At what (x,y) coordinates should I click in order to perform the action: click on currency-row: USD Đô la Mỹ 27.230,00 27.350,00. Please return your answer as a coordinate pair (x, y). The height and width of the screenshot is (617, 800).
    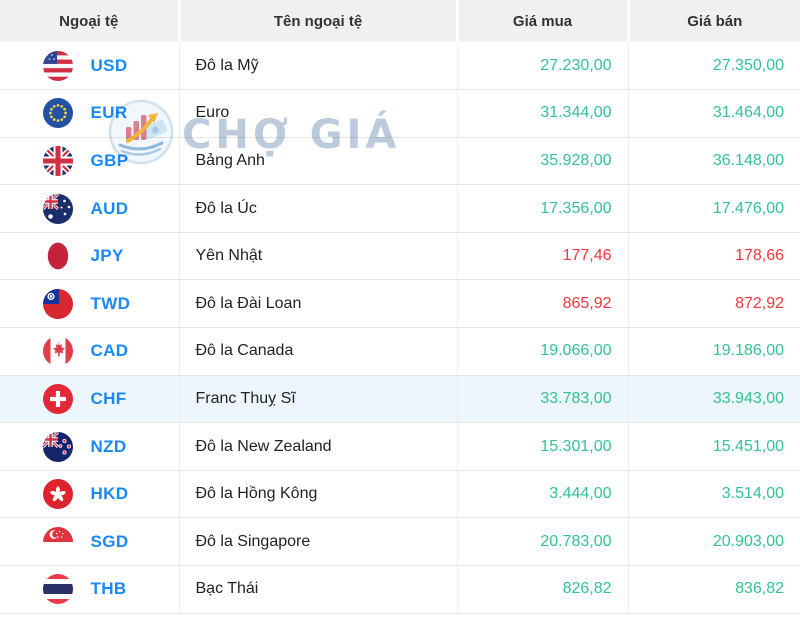
    Looking at the image, I should click on (400, 66).